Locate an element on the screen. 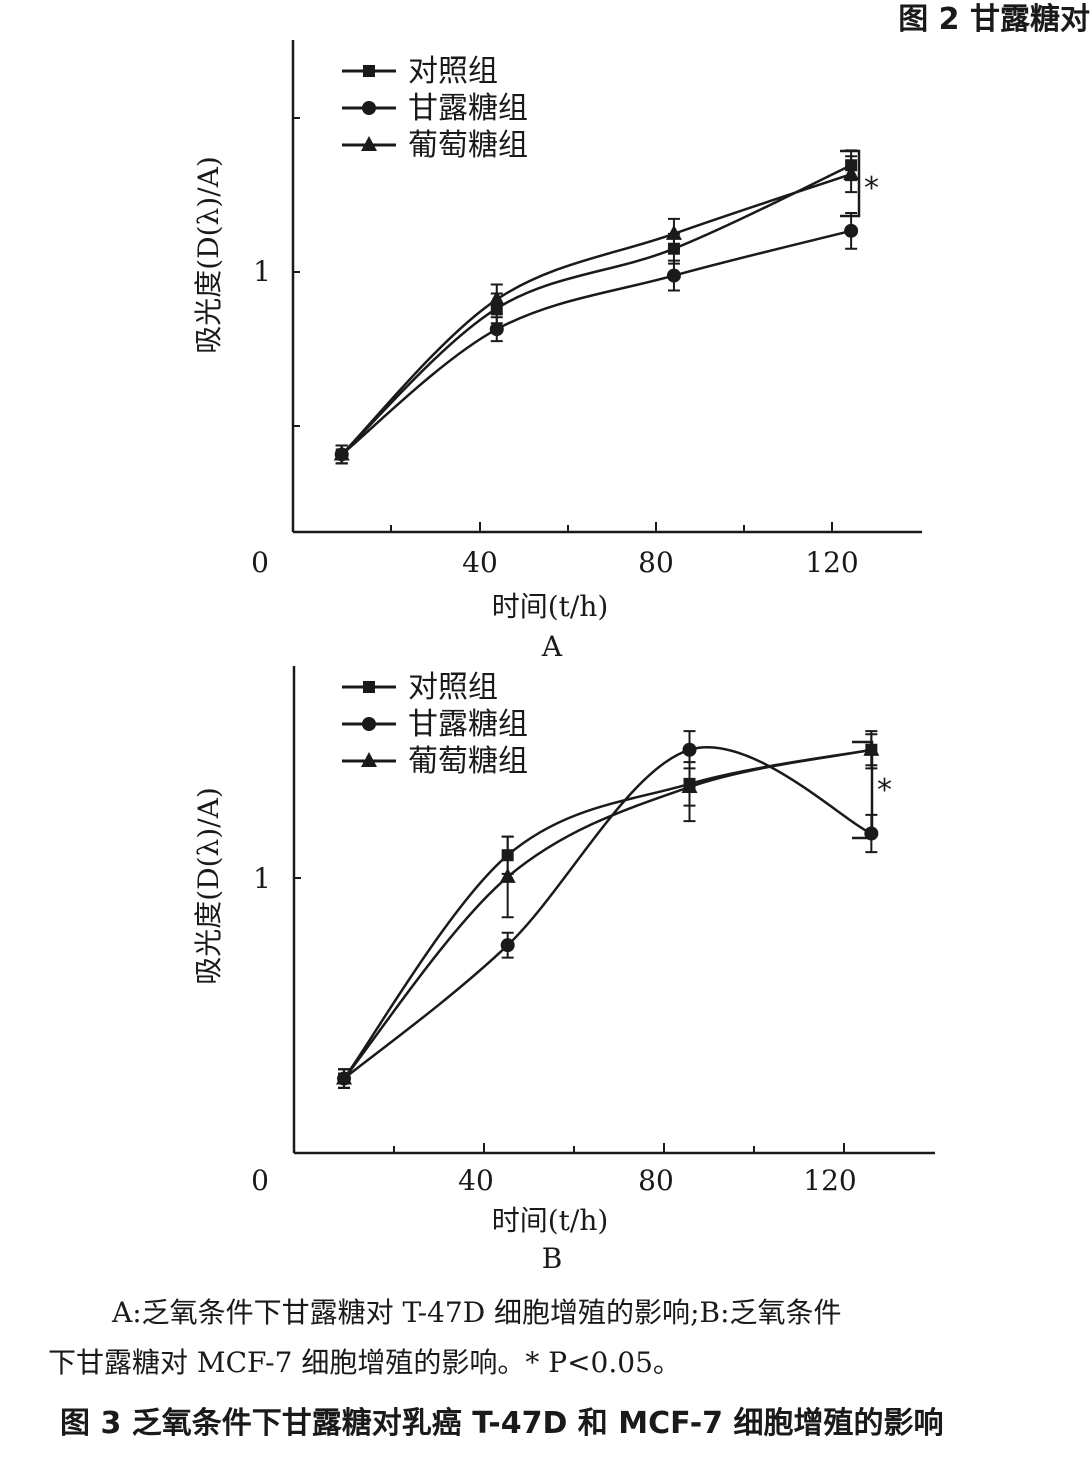 The height and width of the screenshot is (1481, 1090). panel-label: B is located at coordinates (552, 1258).